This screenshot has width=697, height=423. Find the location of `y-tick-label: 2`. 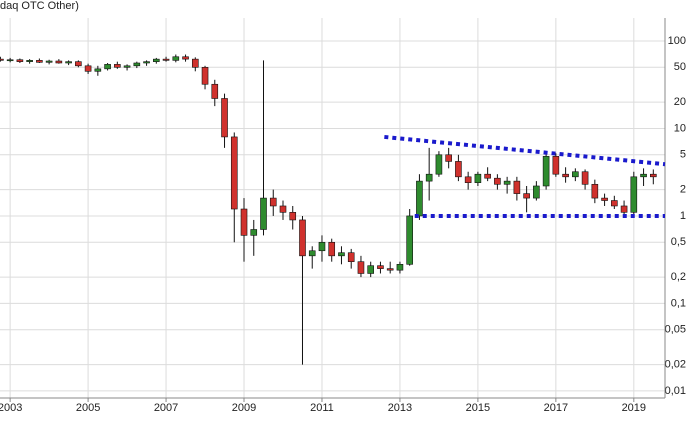

y-tick-label: 2 is located at coordinates (683, 190).